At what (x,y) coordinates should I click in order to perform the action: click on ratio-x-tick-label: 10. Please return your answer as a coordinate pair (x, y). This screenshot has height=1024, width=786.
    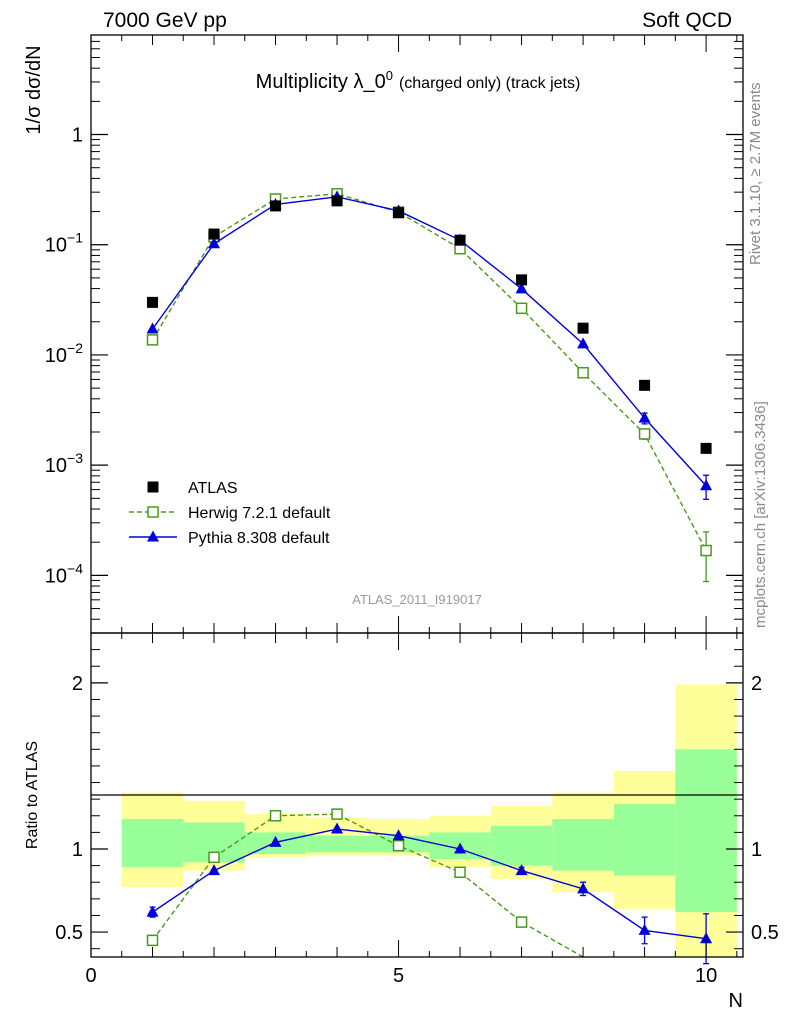
    Looking at the image, I should click on (706, 976).